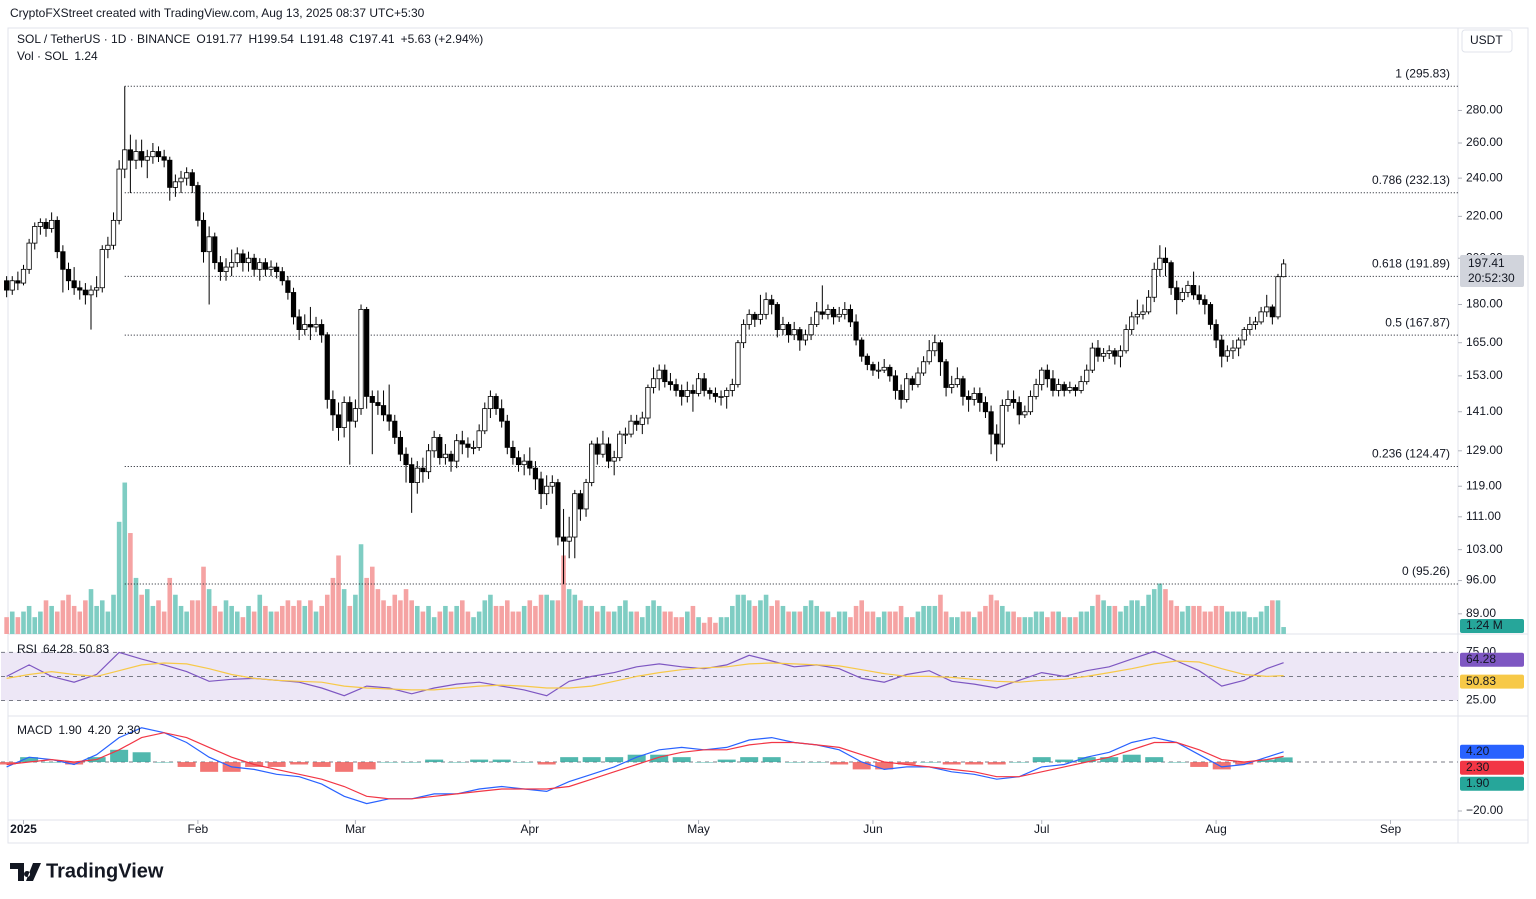  I want to click on fib-label: 0.786 (232.13), so click(1411, 180).